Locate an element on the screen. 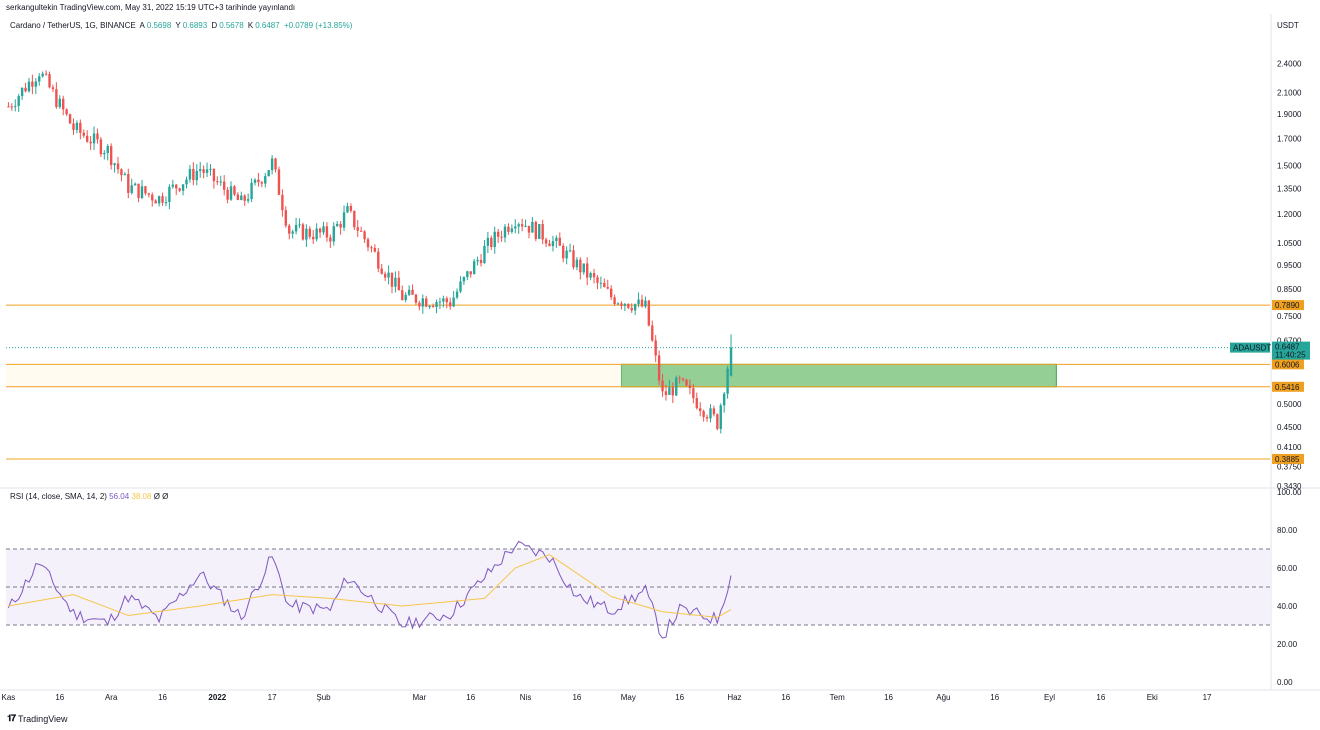 The height and width of the screenshot is (730, 1320). level-price-label: 0.3885 is located at coordinates (1287, 459).